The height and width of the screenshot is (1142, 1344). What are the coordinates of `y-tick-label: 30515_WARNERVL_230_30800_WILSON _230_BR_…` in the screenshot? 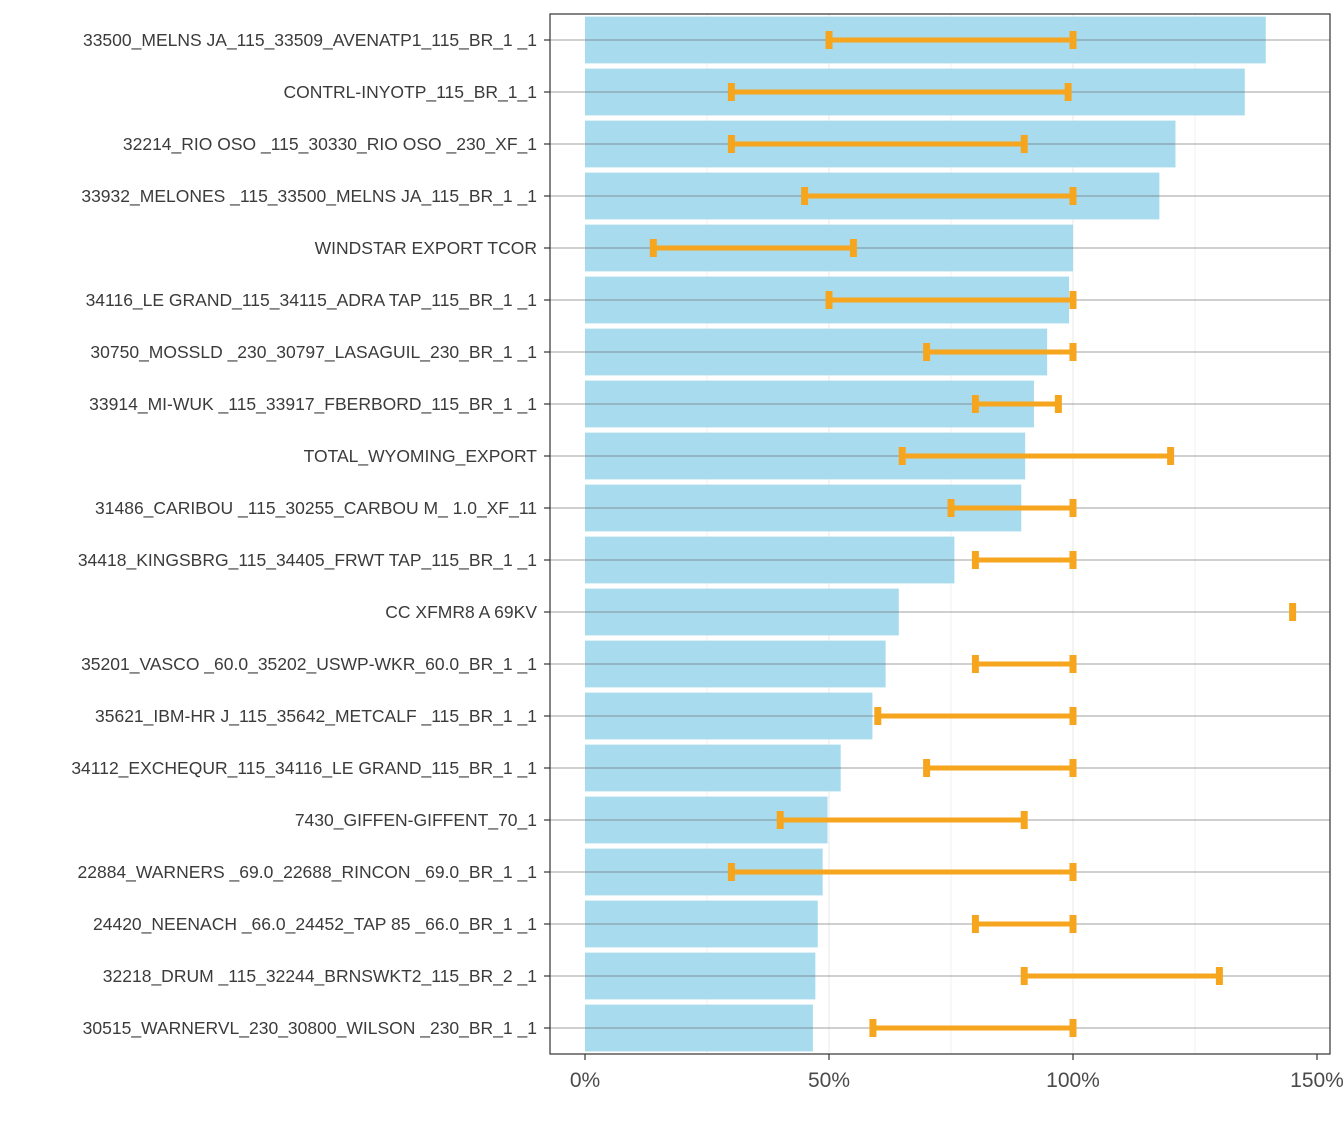 It's located at (310, 1028).